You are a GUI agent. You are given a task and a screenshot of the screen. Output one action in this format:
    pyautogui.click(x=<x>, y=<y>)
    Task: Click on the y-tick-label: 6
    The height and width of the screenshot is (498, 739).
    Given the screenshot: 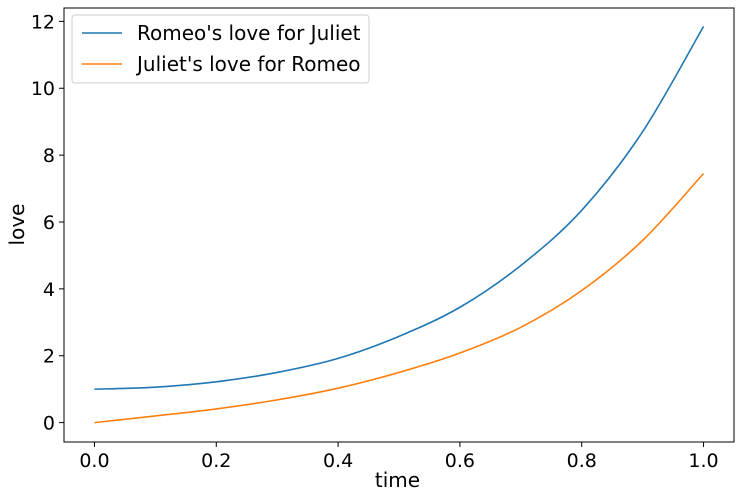 What is the action you would take?
    pyautogui.click(x=49, y=223)
    